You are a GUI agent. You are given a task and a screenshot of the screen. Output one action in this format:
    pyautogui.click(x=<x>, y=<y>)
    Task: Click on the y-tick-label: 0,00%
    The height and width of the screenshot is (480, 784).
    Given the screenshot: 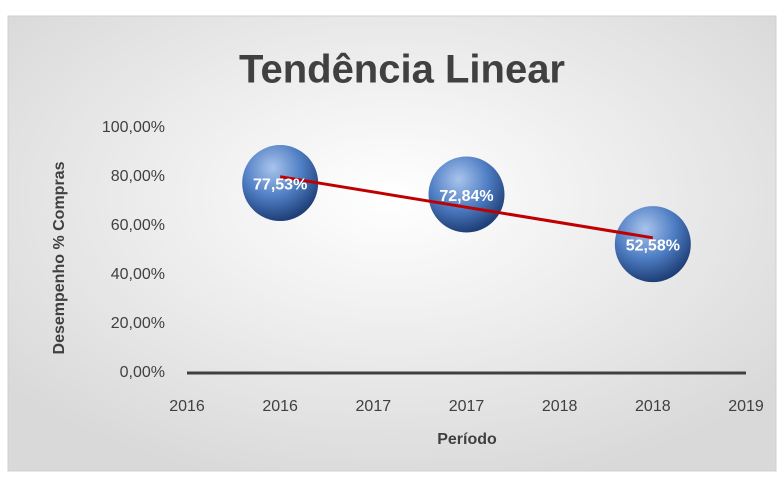 What is the action you would take?
    pyautogui.click(x=142, y=372)
    